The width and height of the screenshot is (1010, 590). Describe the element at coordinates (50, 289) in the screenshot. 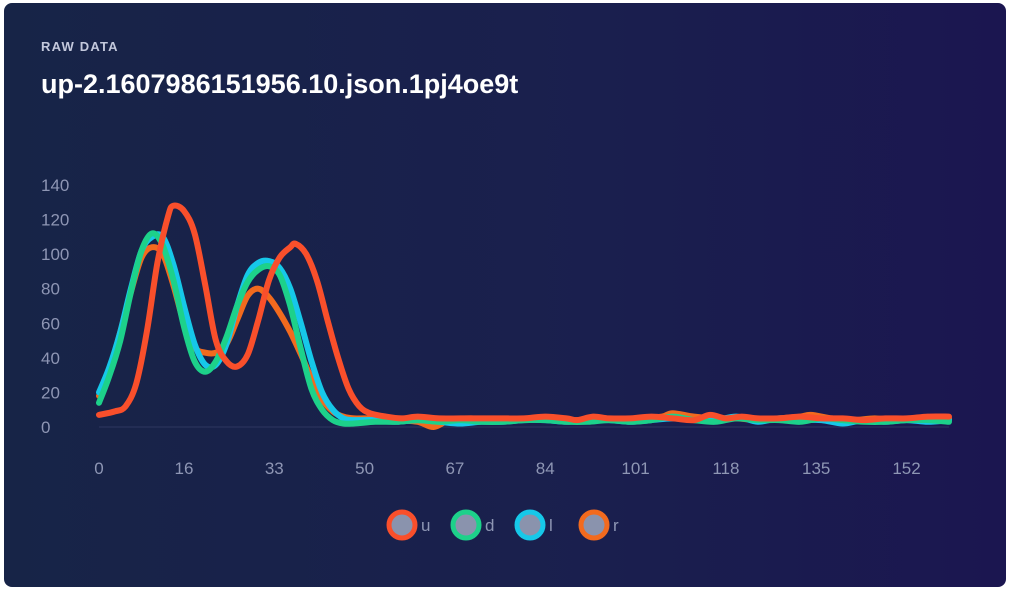

I see `y-tick-label: 80` at that location.